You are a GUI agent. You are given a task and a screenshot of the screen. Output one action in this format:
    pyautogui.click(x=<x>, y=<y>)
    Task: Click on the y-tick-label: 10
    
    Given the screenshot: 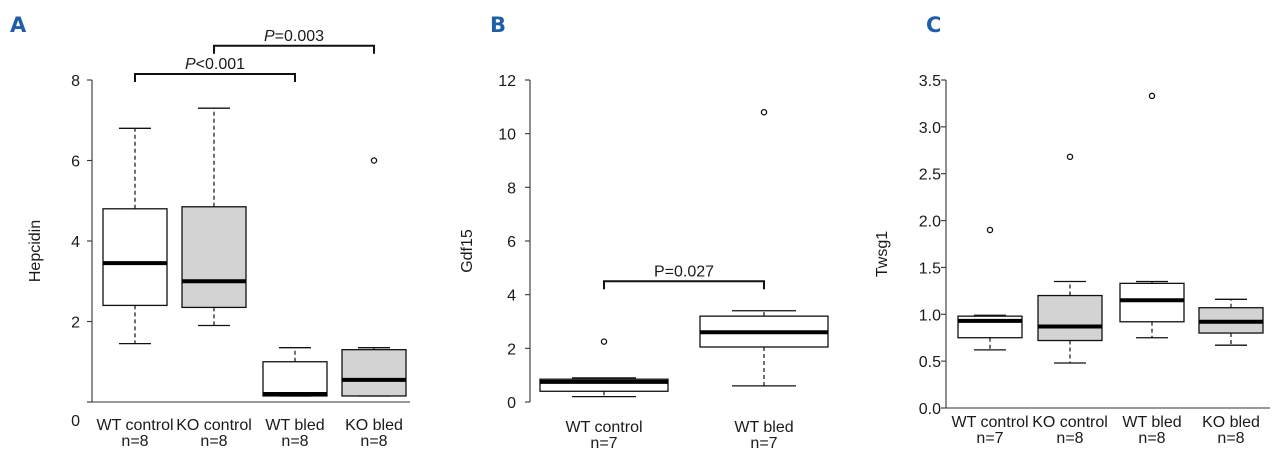 What is the action you would take?
    pyautogui.click(x=507, y=135)
    